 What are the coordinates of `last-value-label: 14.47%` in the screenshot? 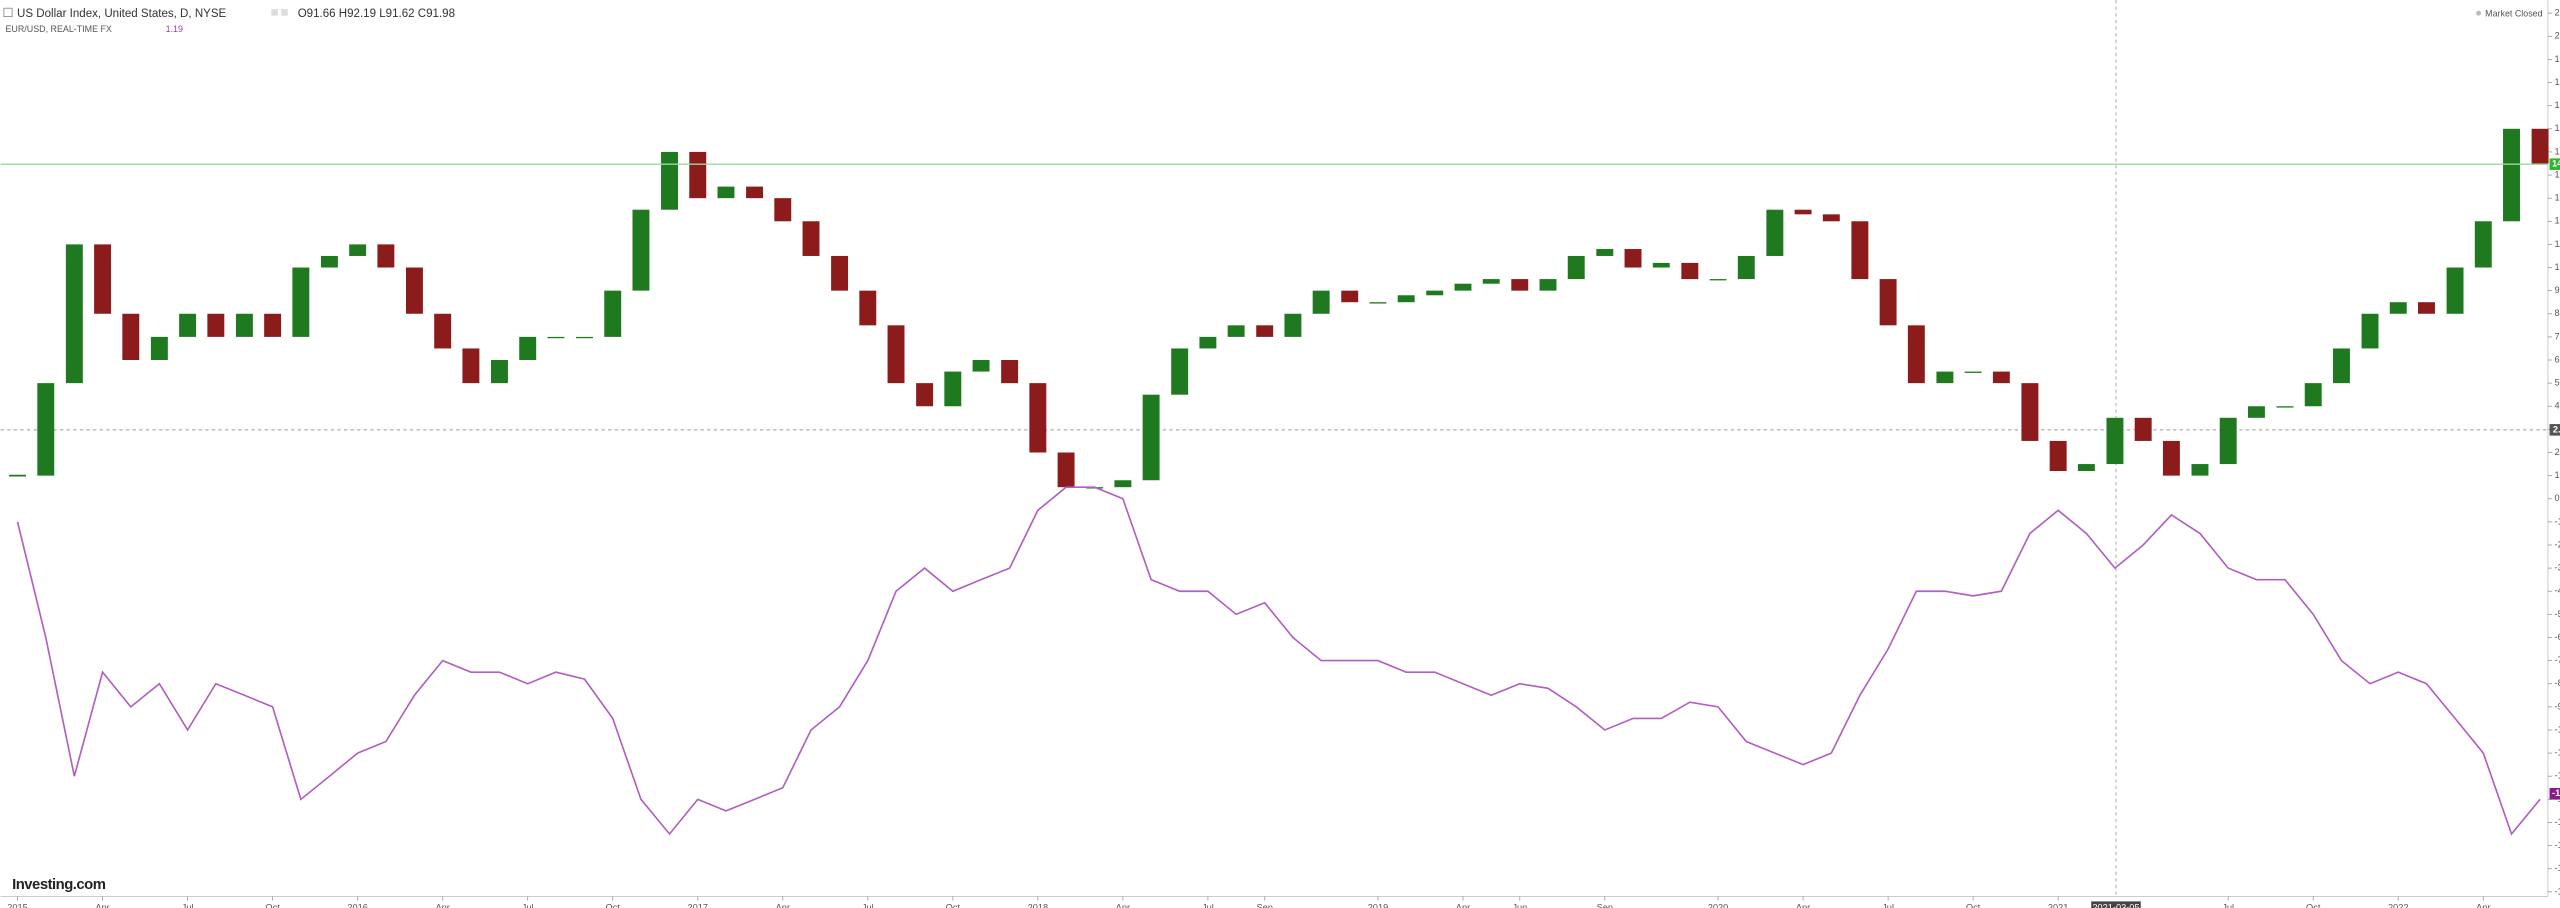 It's located at (2556, 164).